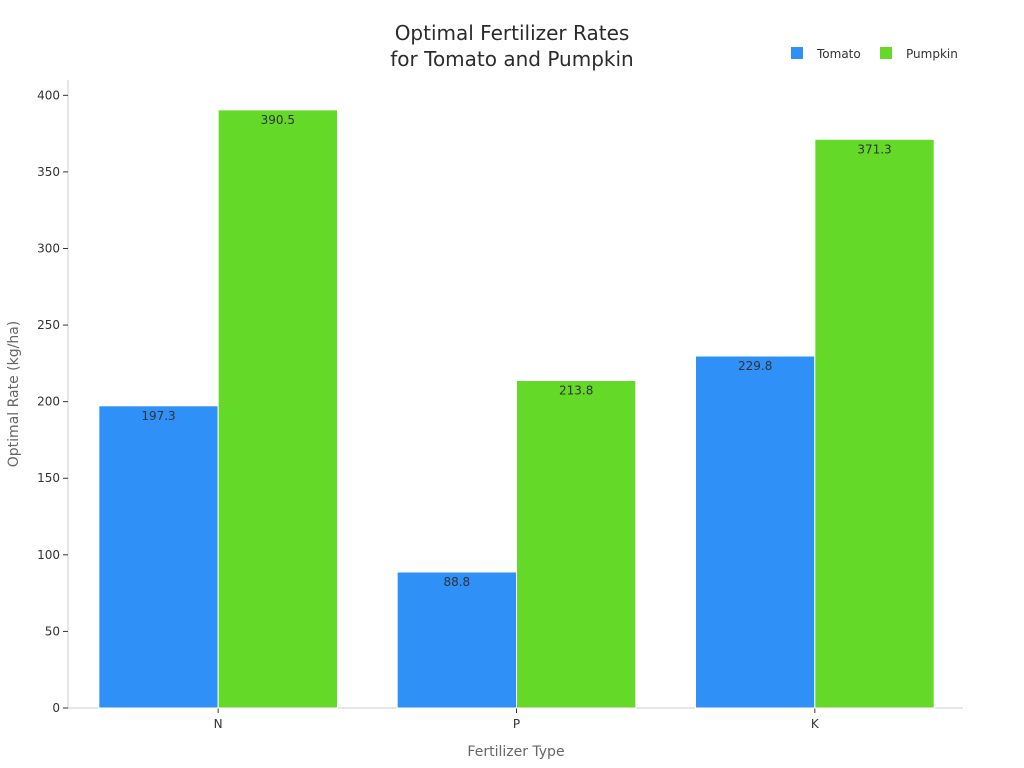 This screenshot has width=1024, height=768. Describe the element at coordinates (874, 149) in the screenshot. I see `data-label-pumpkin-k: 371.3` at that location.